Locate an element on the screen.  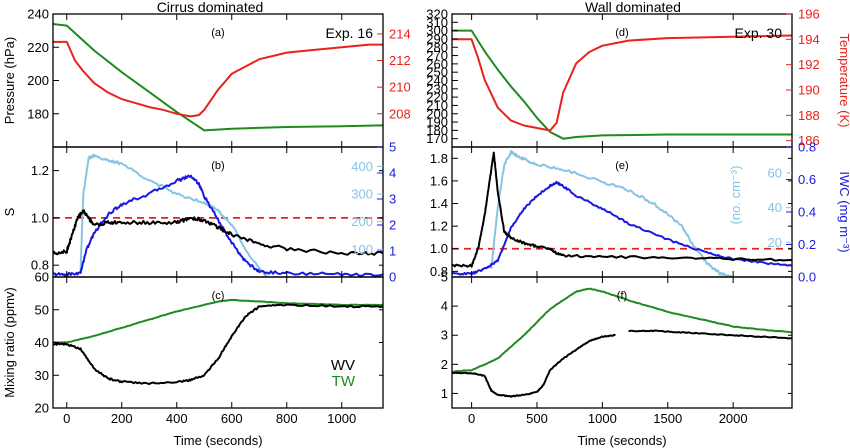
series-line-blue is located at coordinates (622, 228).